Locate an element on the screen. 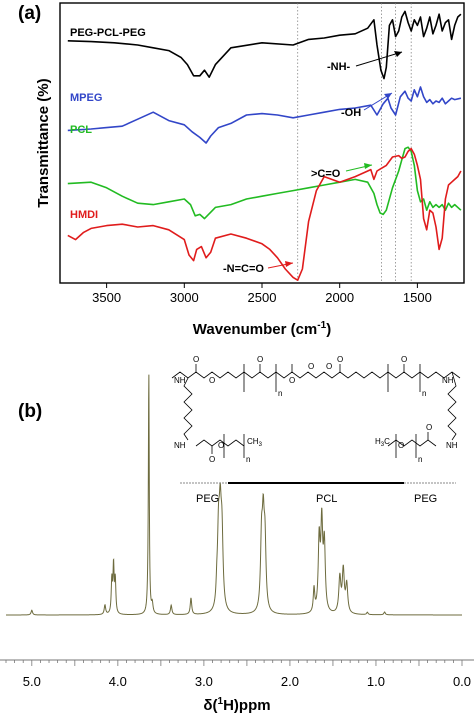 This screenshot has height=716, width=474. n-label-4: n is located at coordinates (420, 459).